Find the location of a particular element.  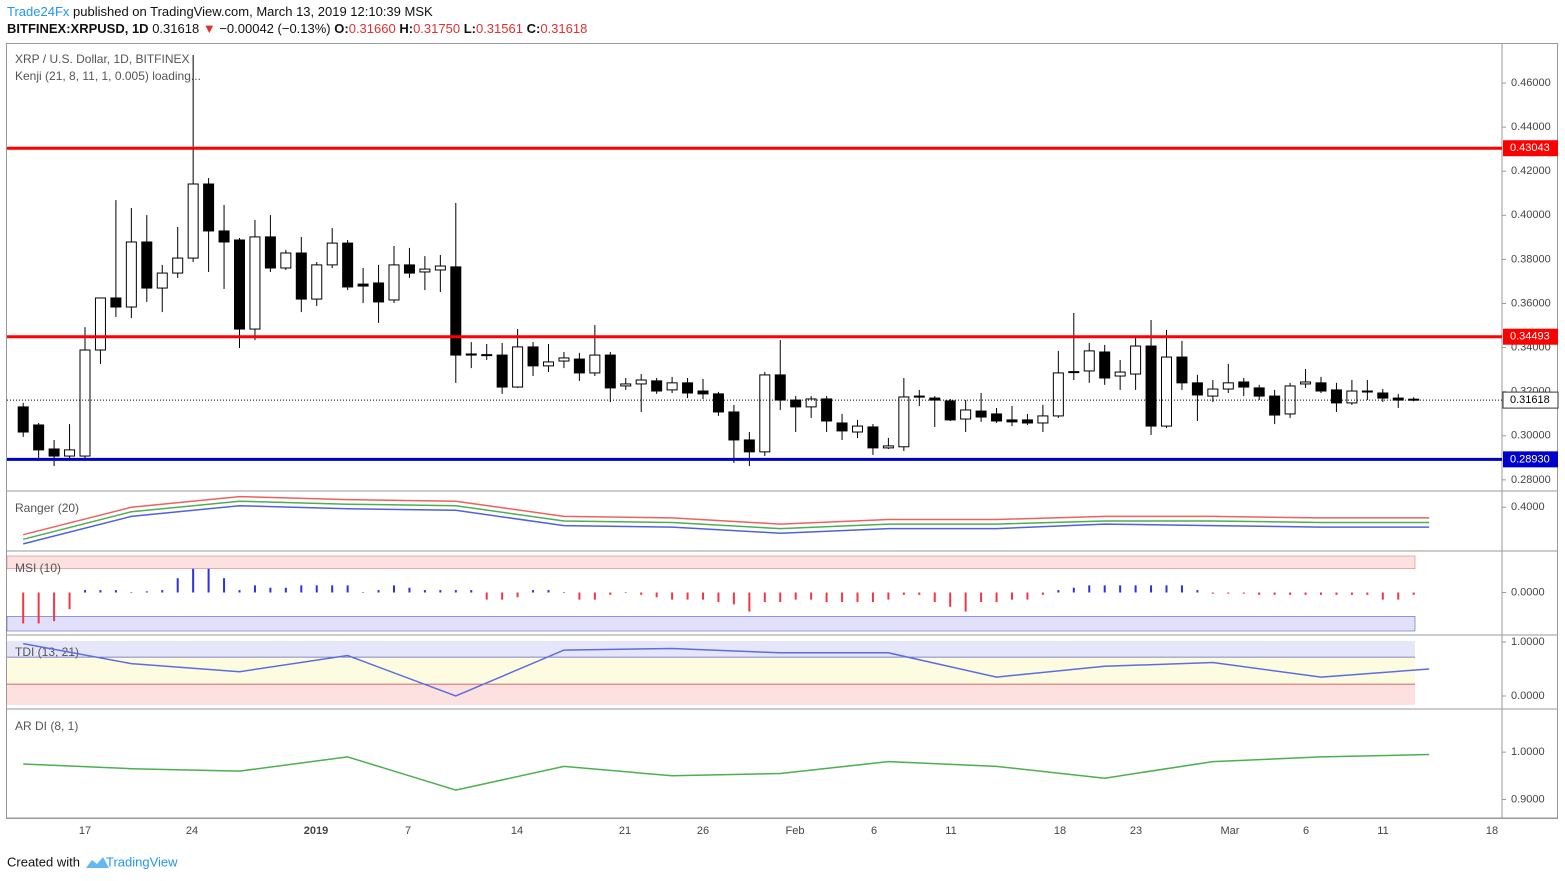

x-tick-label: 11 is located at coordinates (1382, 831).